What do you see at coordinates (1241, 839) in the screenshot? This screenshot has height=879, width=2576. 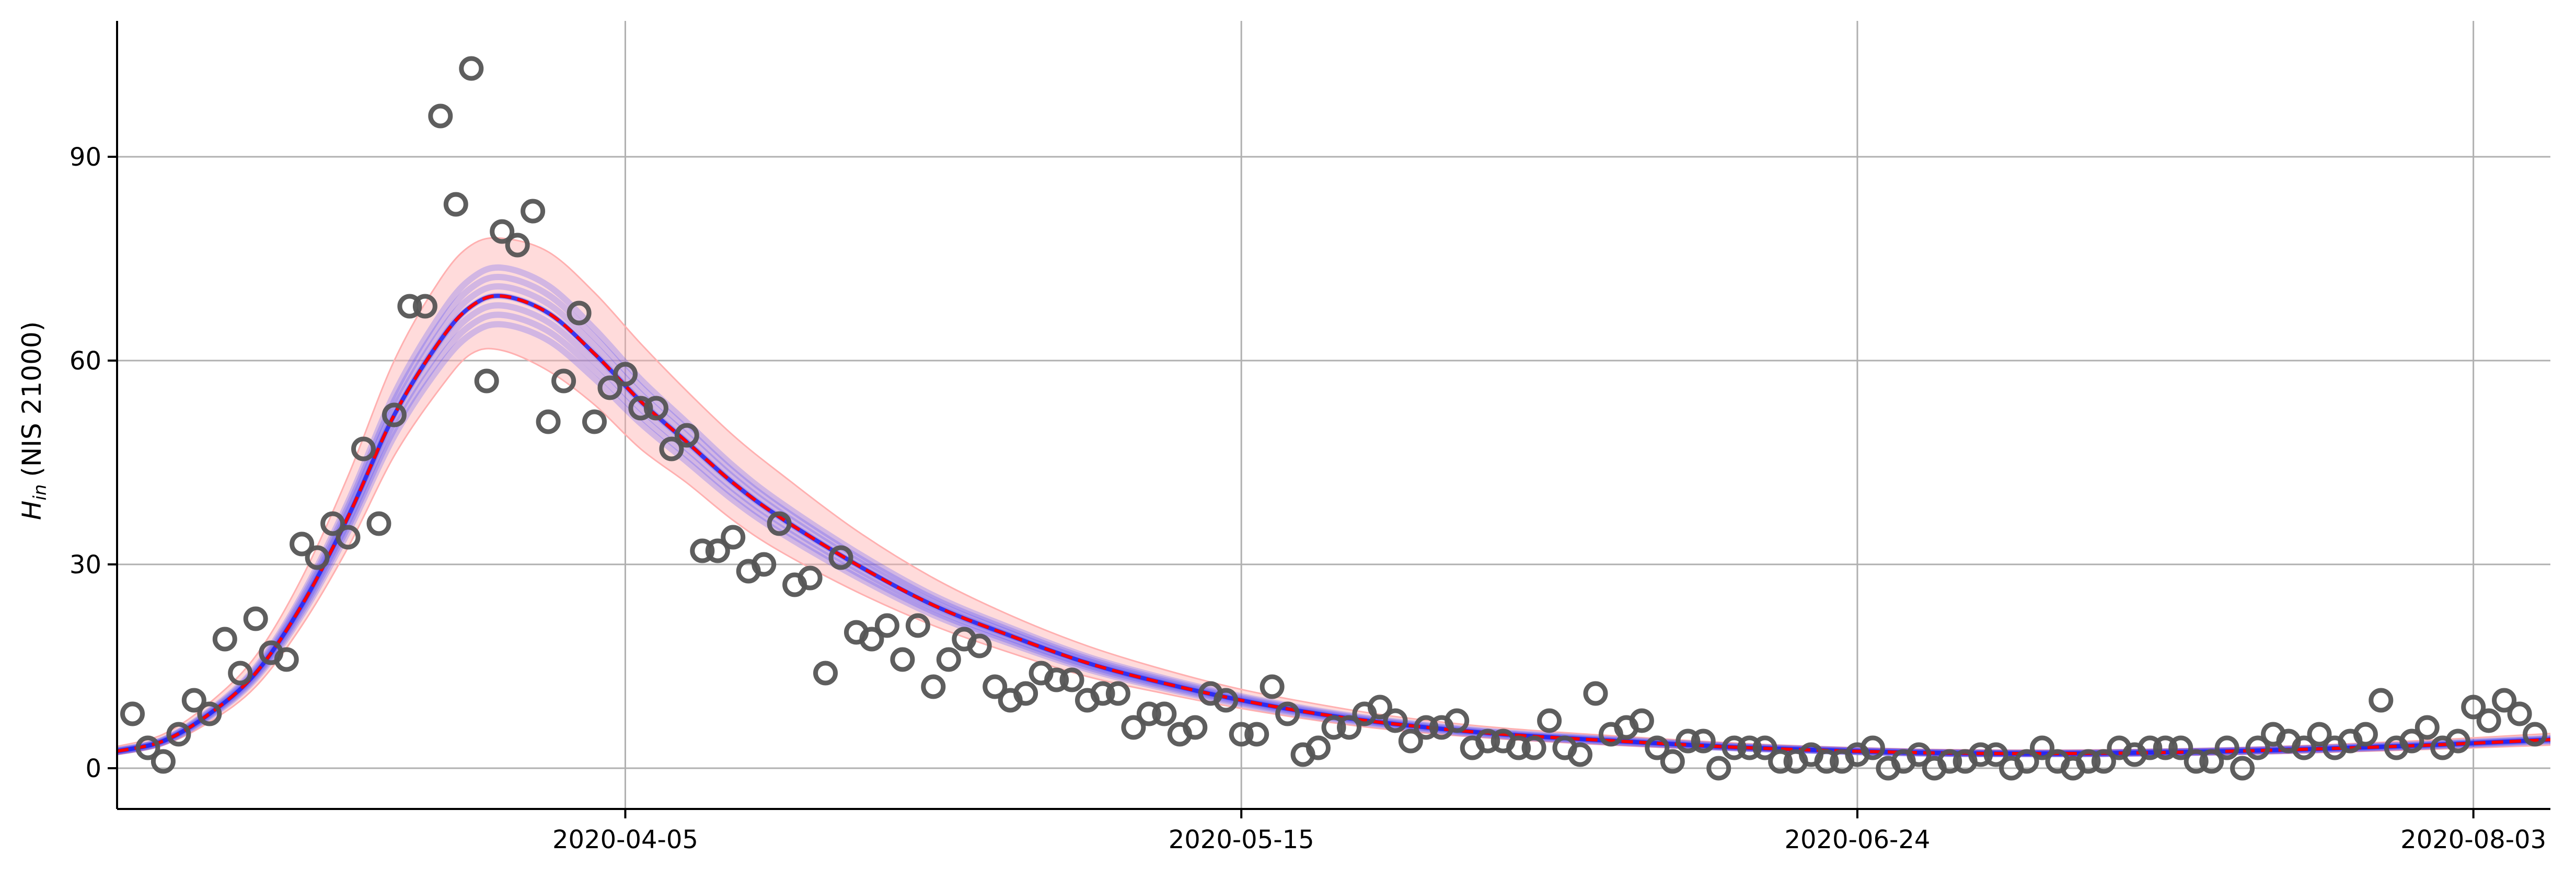 I see `x-tick-label: 2020-05-15` at bounding box center [1241, 839].